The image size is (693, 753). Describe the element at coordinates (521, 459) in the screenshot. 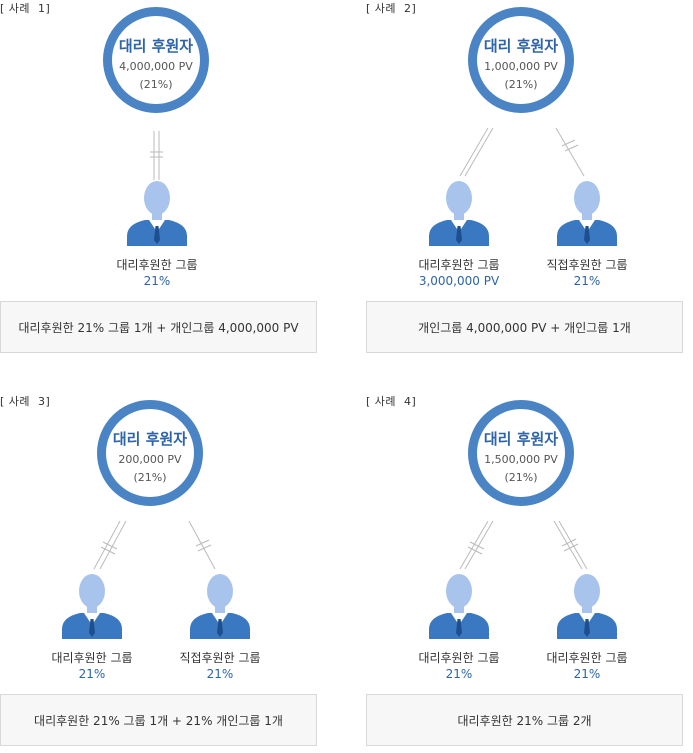

I see `sponsor-amount: 1,500,000 PV` at that location.